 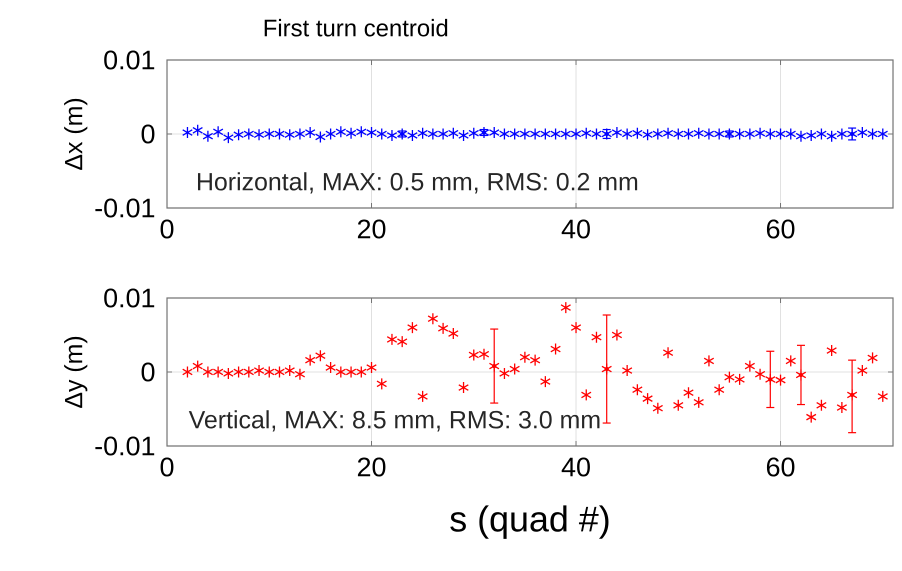 What do you see at coordinates (76, 134) in the screenshot?
I see `y-axis-title: Δx (m)` at bounding box center [76, 134].